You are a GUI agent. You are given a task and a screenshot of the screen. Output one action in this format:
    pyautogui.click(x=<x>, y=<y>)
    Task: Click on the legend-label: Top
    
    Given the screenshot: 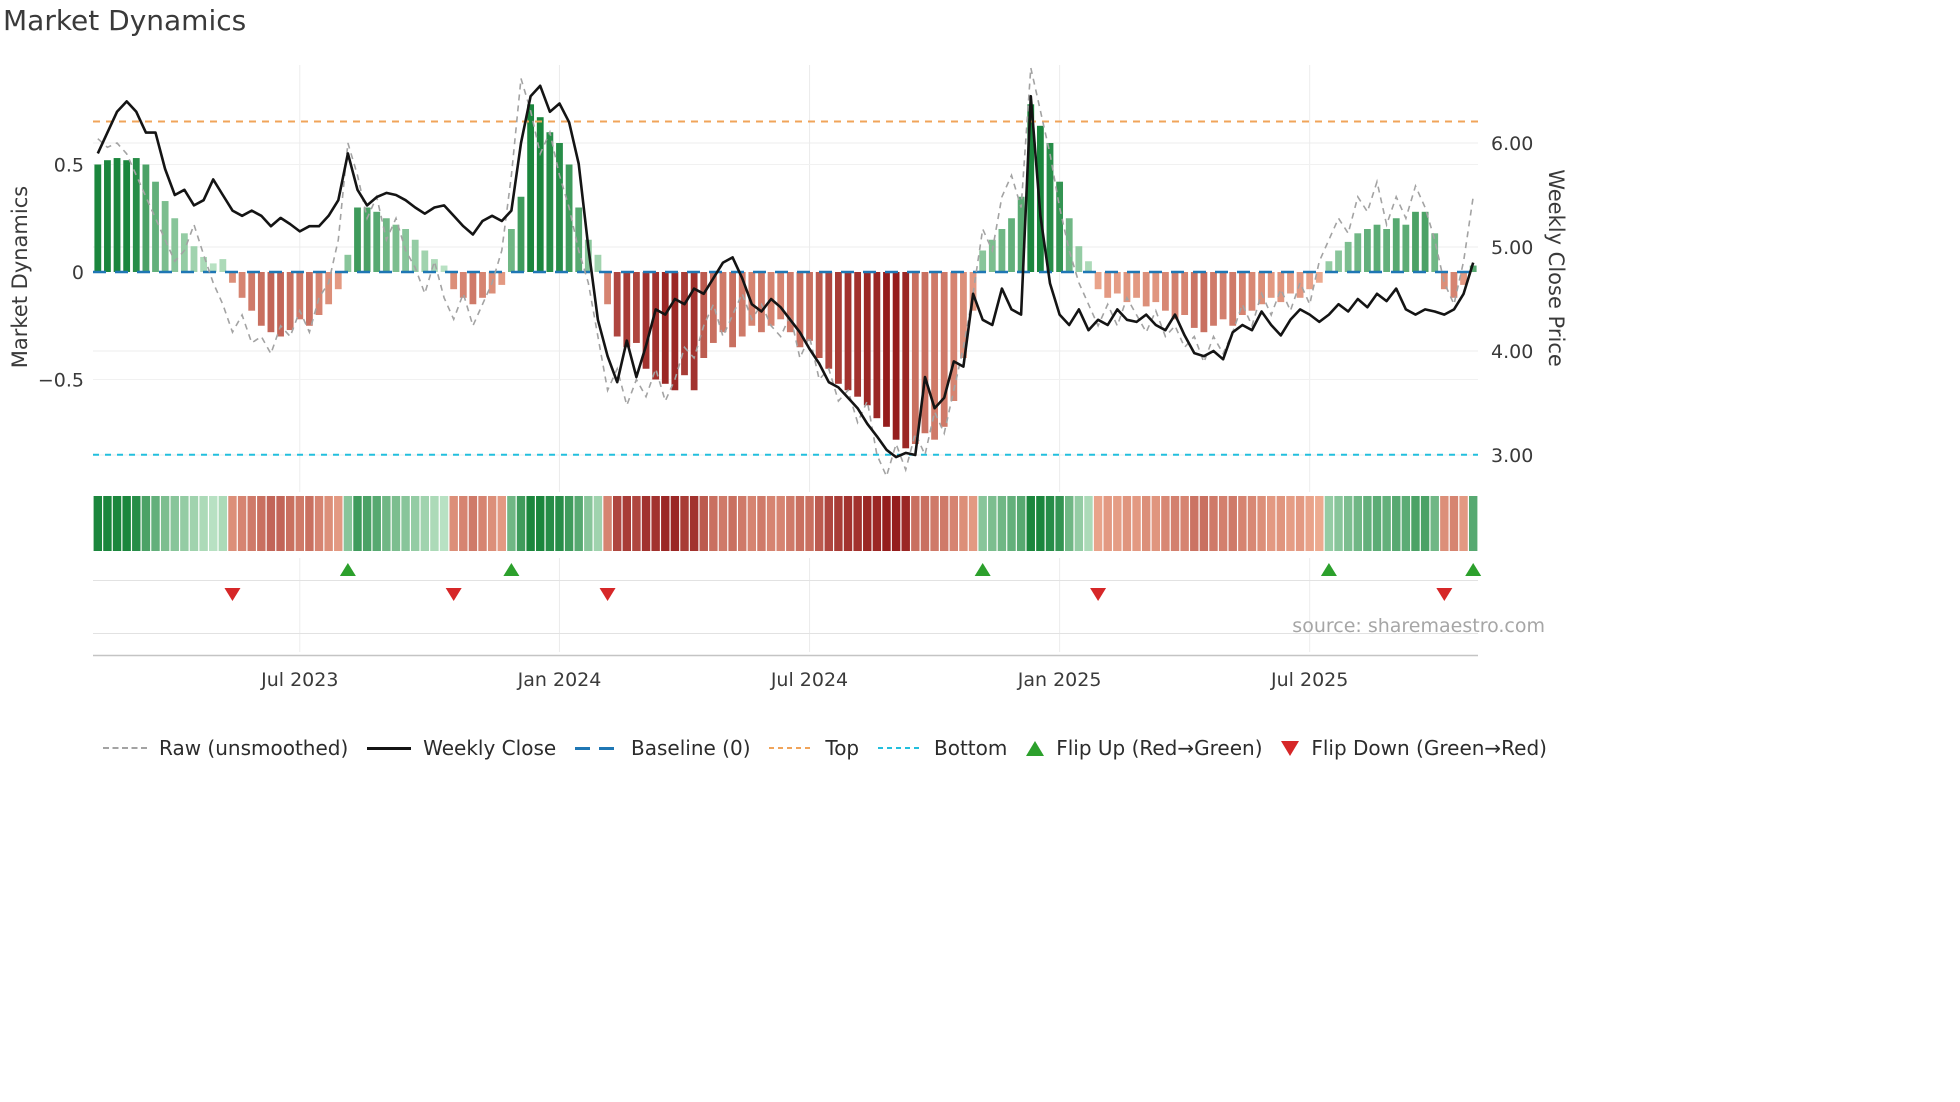 What is the action you would take?
    pyautogui.click(x=842, y=748)
    